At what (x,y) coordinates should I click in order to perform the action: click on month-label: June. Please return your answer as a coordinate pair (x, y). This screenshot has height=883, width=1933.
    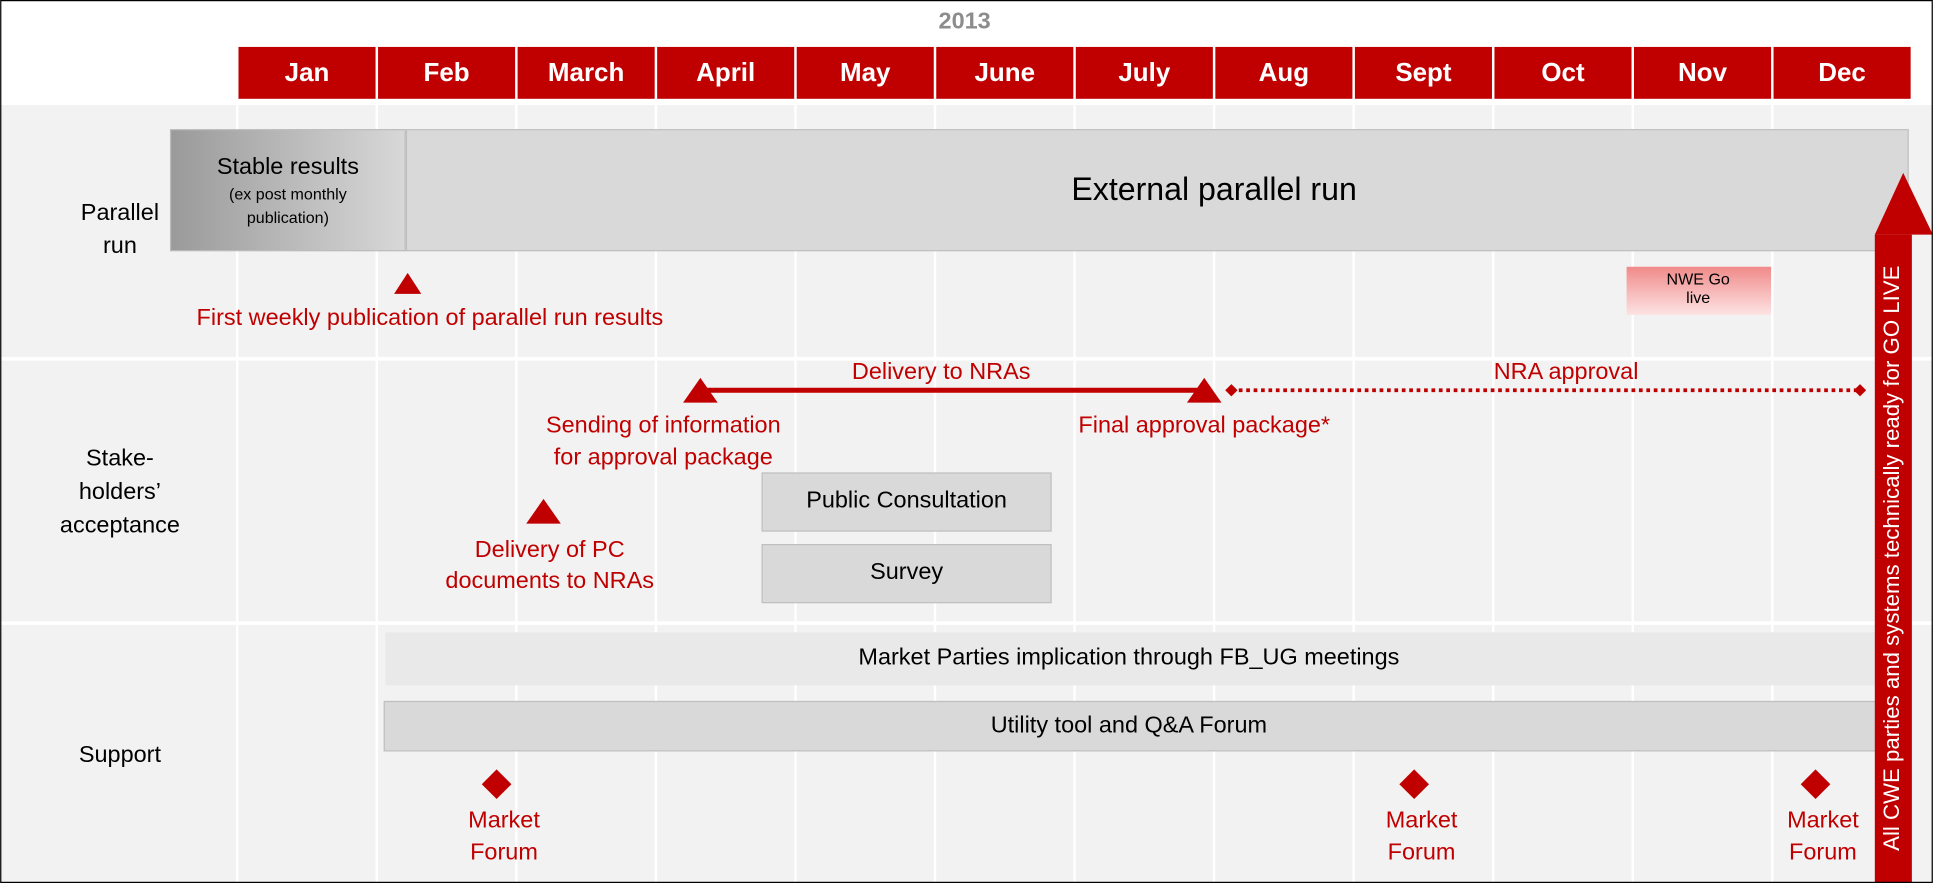
    Looking at the image, I should click on (1005, 73).